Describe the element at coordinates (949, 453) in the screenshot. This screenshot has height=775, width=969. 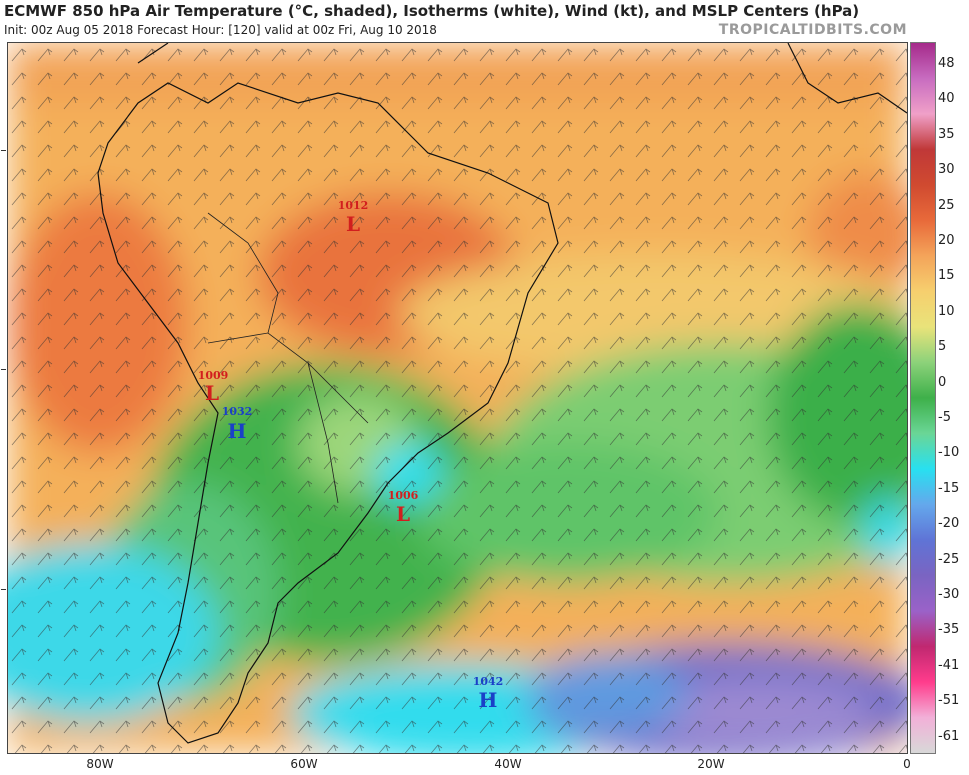
I see `colorbar-label: -10` at that location.